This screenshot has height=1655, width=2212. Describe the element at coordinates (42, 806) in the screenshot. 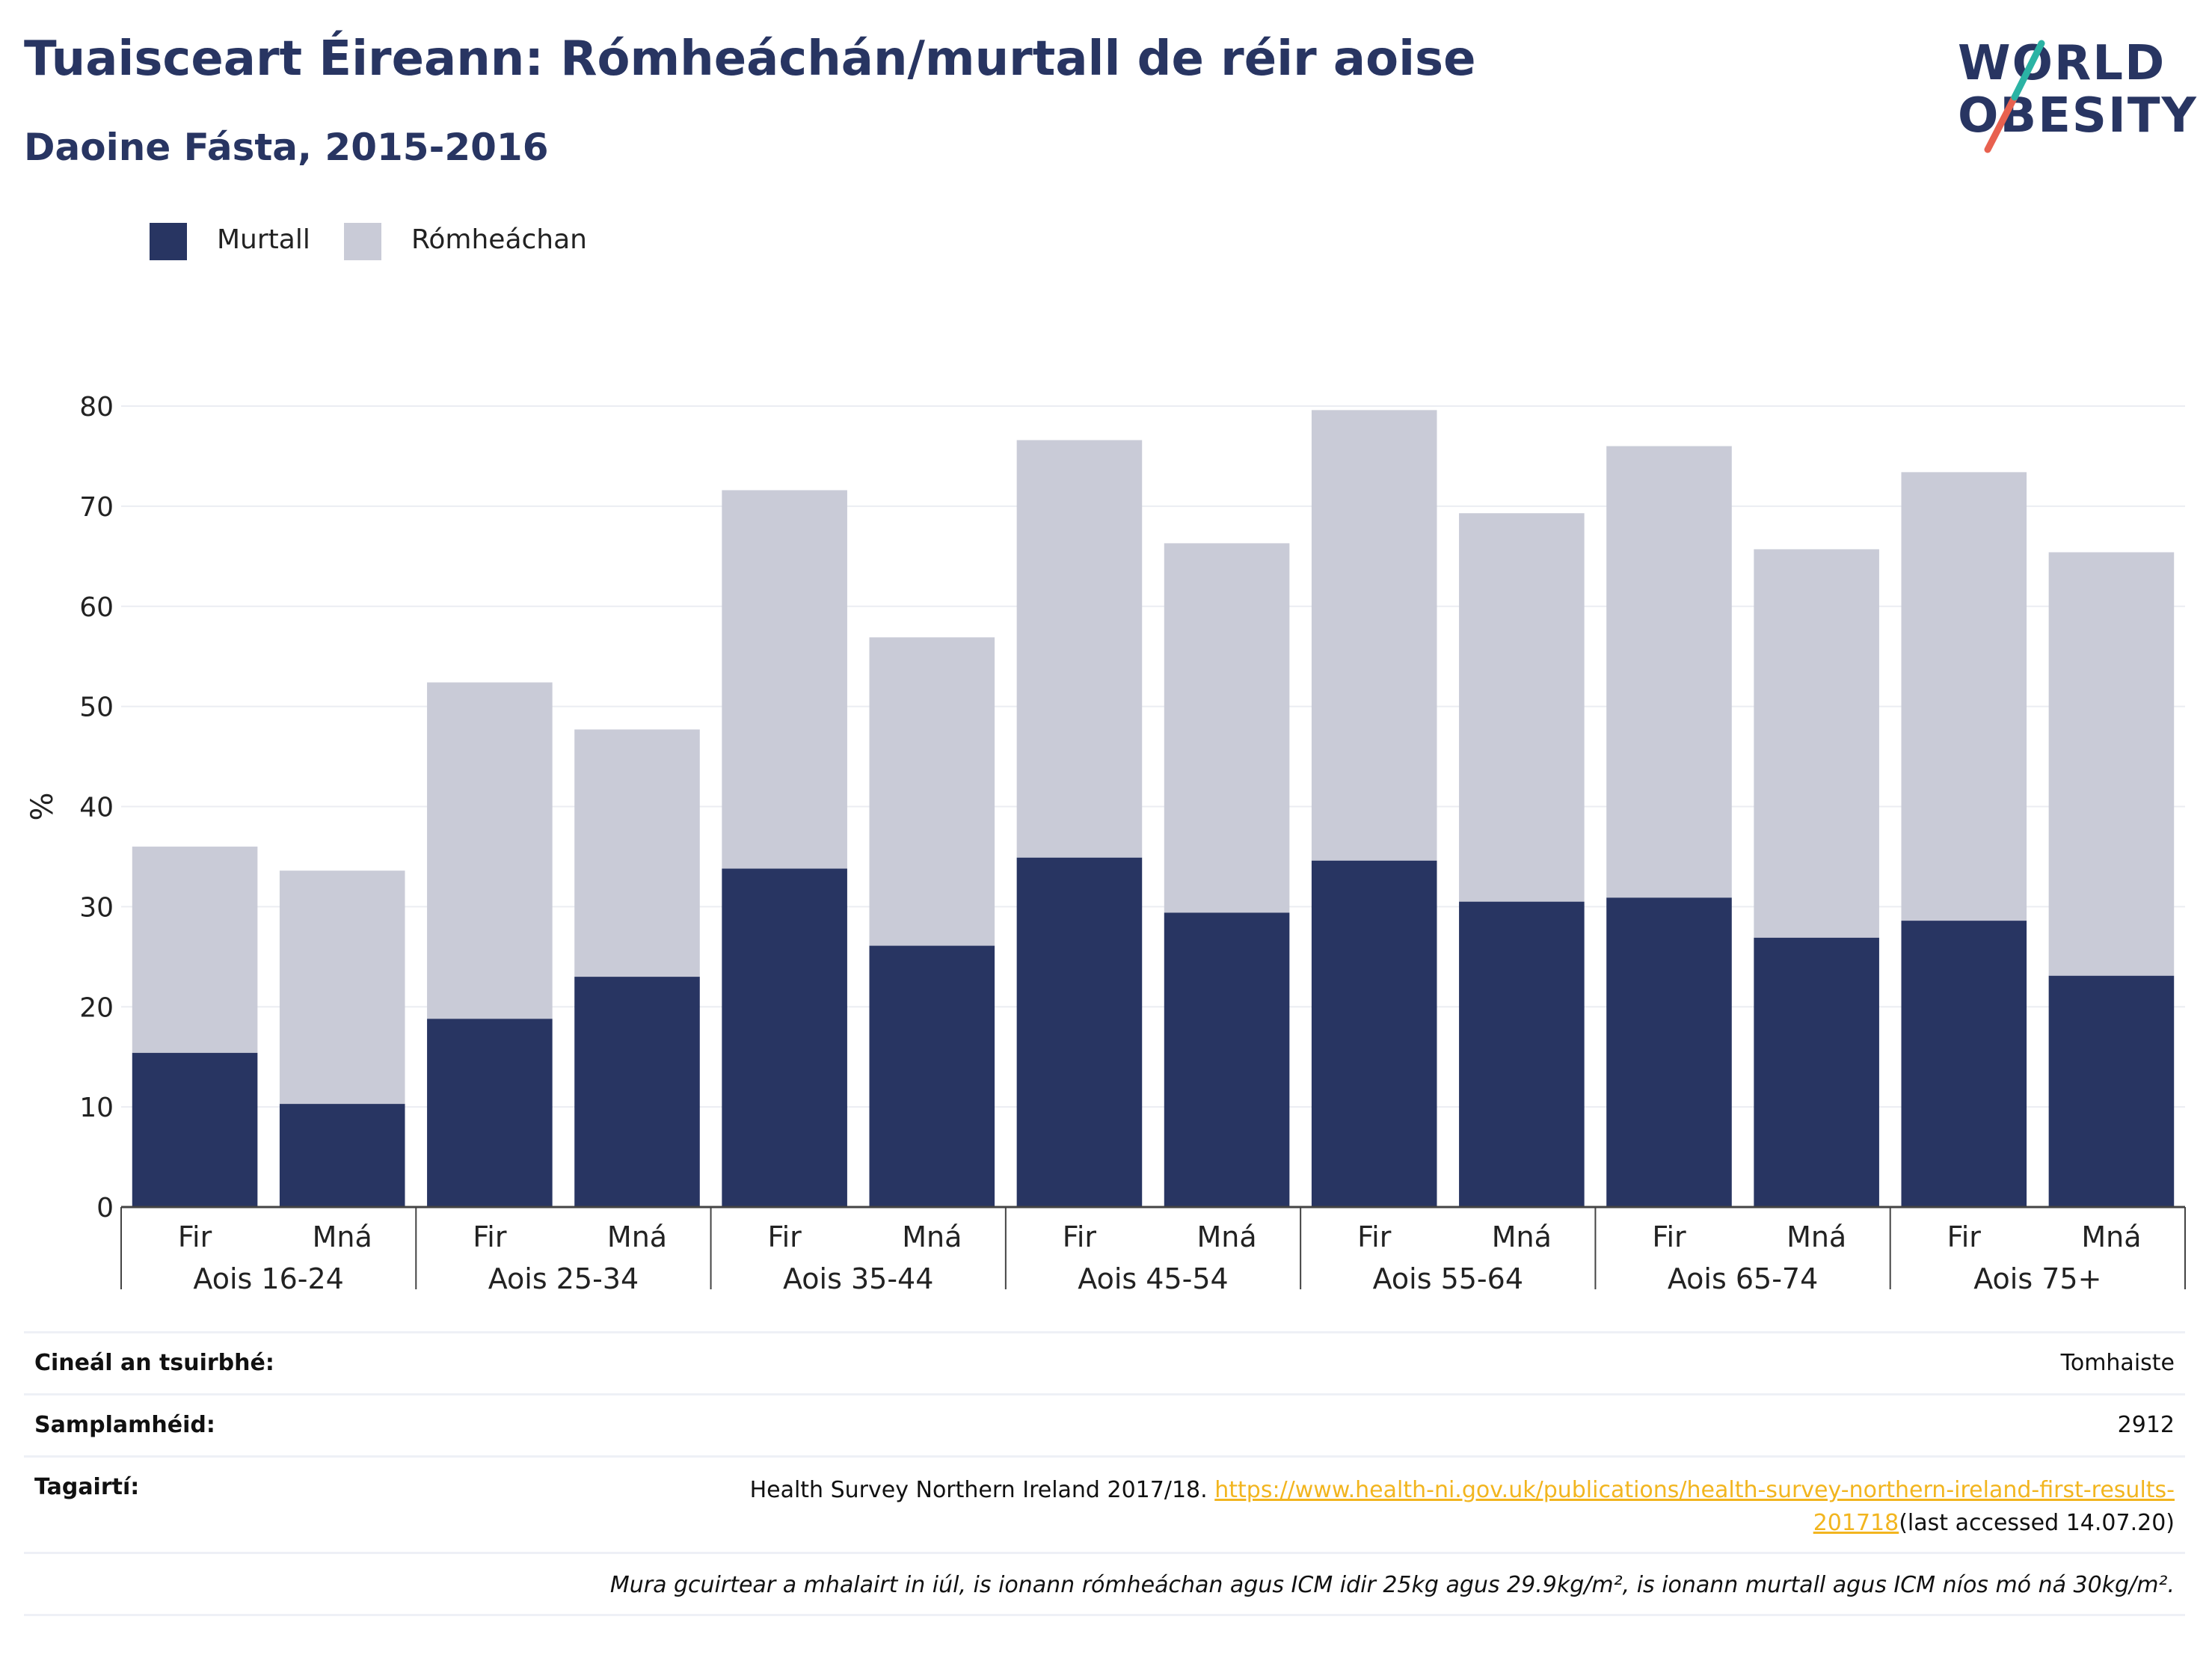

I see `y-axis-title: %` at that location.